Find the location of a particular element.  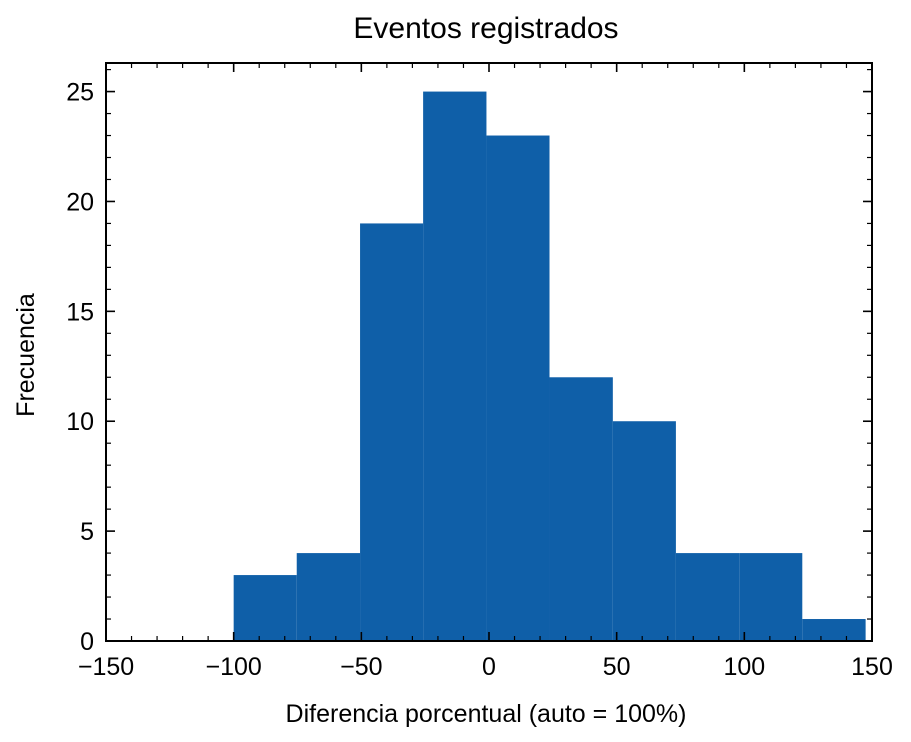

y-axis-label: Frecuencia is located at coordinates (26, 355).